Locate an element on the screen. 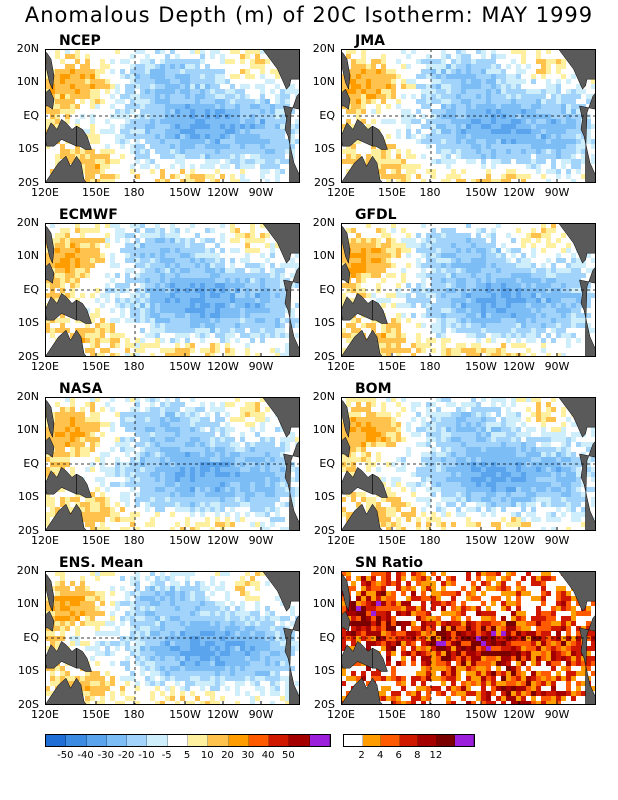  land-mass is located at coordinates (346, 71).